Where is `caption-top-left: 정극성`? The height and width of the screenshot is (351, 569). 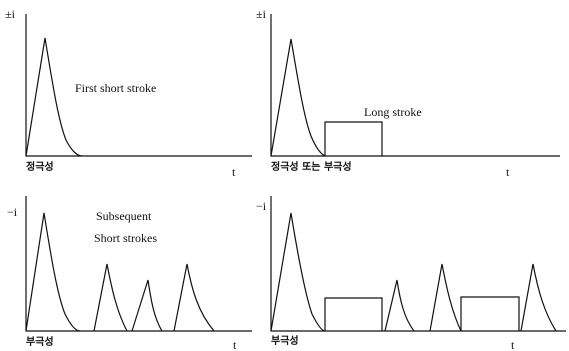 caption-top-left: 정극성 is located at coordinates (40, 166).